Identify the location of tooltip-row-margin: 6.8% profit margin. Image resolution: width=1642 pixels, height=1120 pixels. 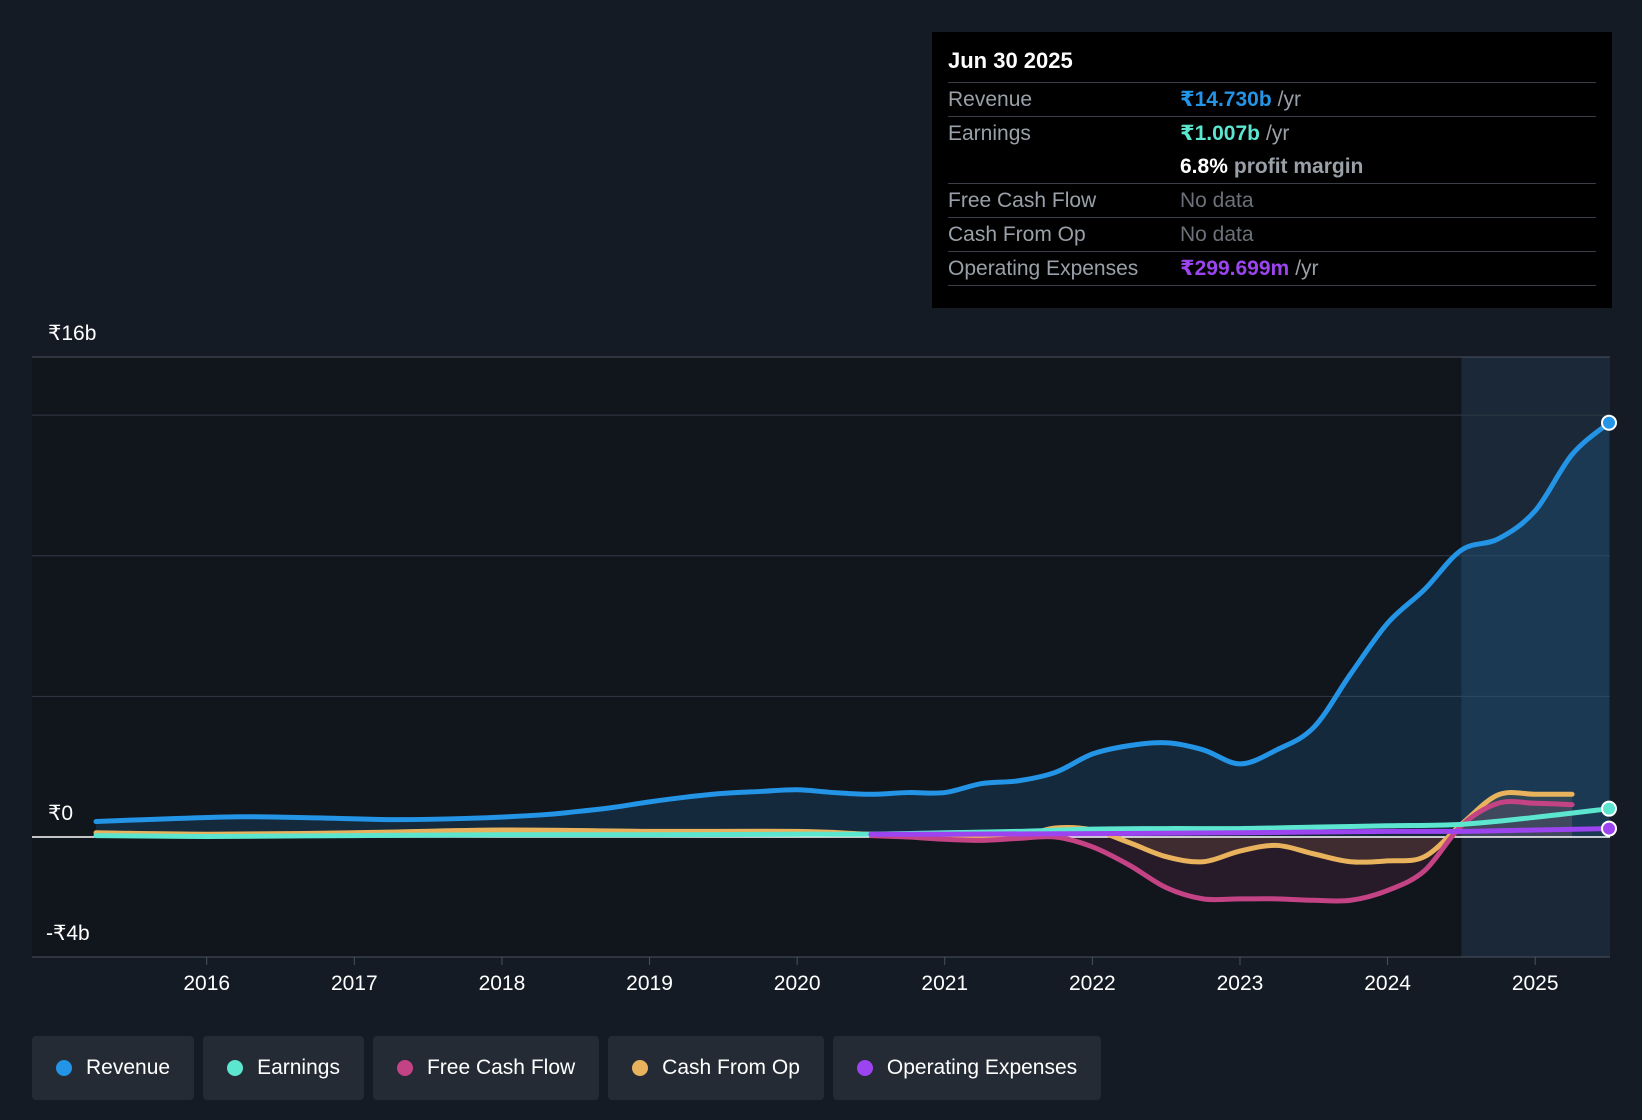
(1272, 167).